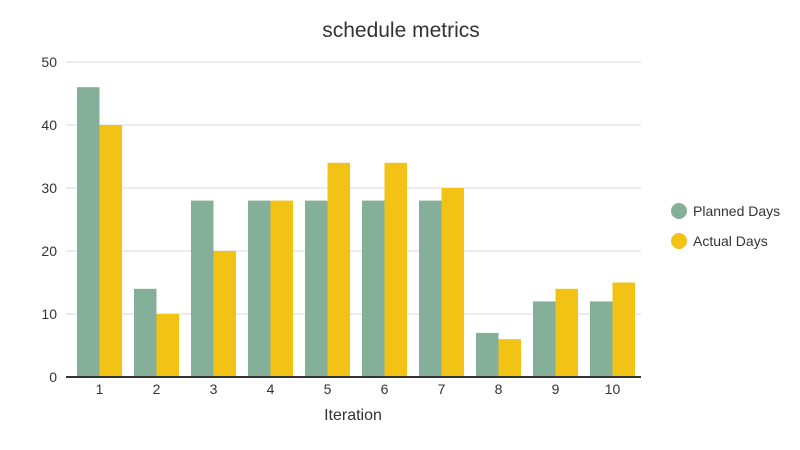 This screenshot has height=450, width=800. Describe the element at coordinates (328, 389) in the screenshot. I see `x-tick-label: 5` at that location.